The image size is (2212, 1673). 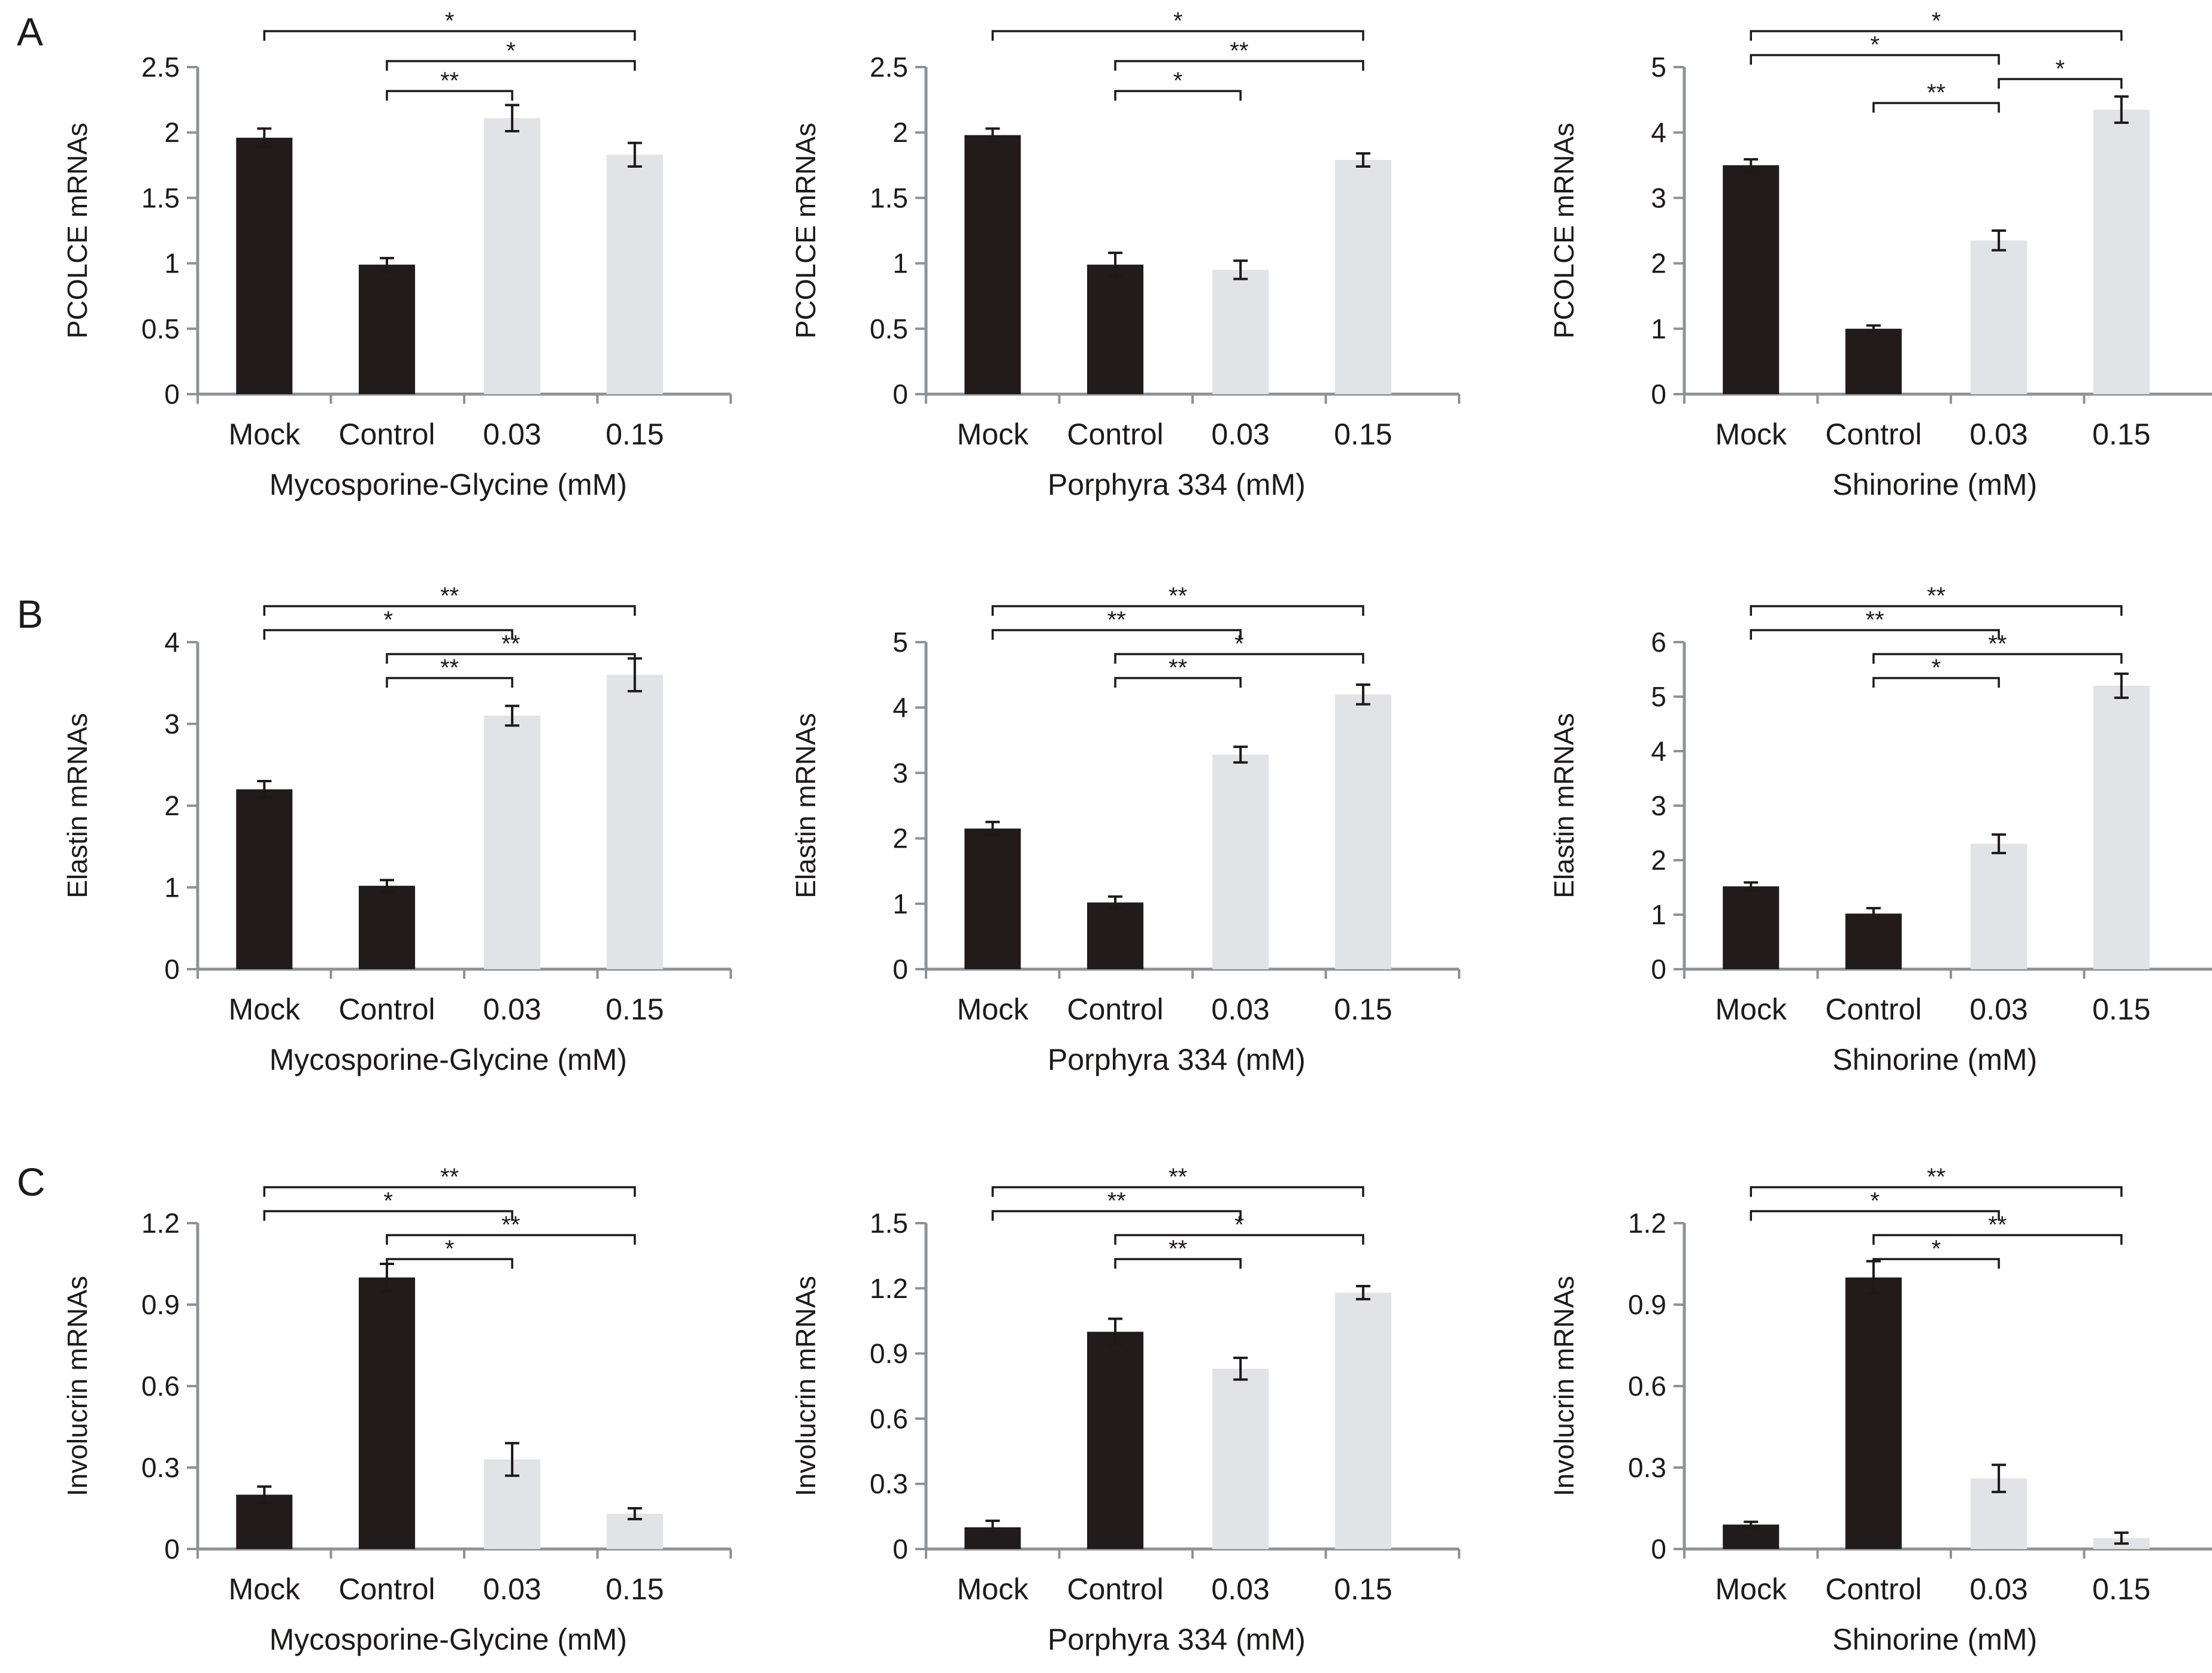 I want to click on bar-mock, so click(x=1751, y=1536).